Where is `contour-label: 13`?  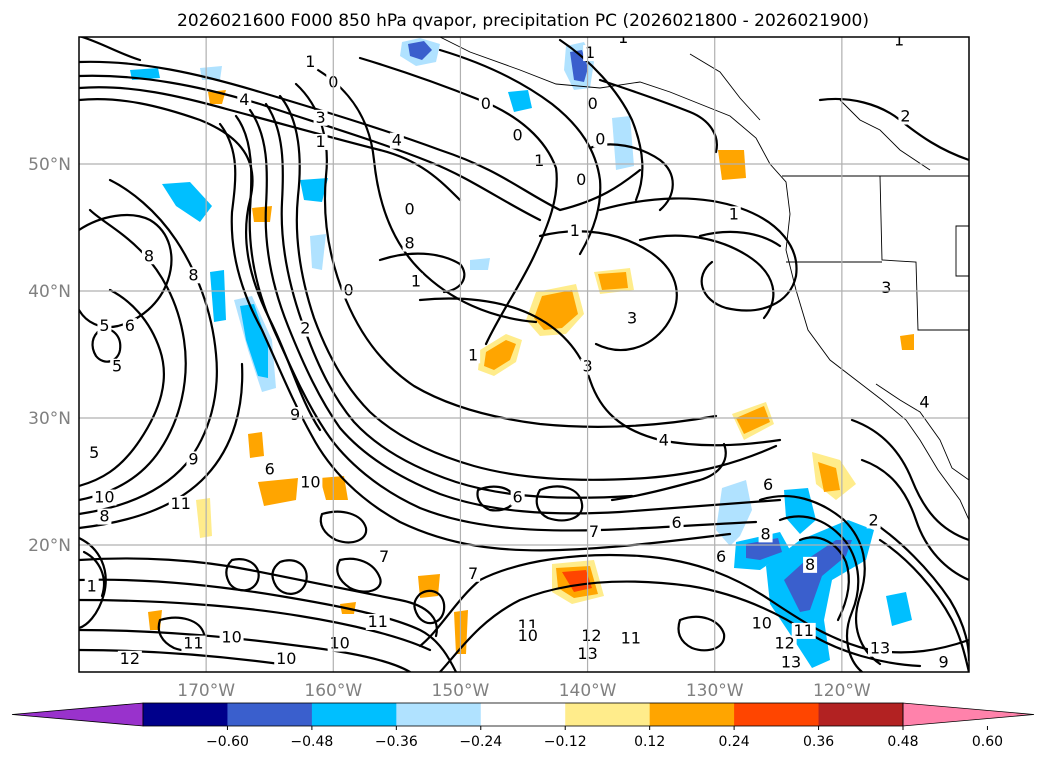
contour-label: 13 is located at coordinates (880, 648).